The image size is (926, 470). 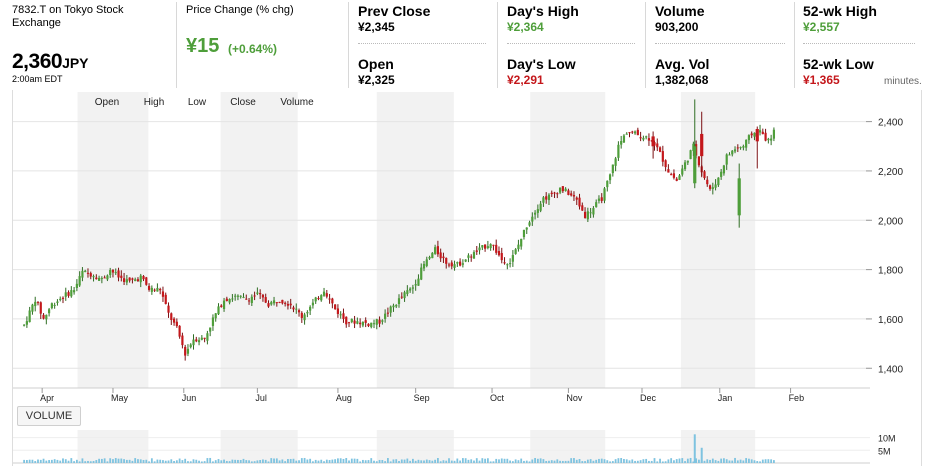 What do you see at coordinates (49, 416) in the screenshot?
I see `volume-button: VOLUME` at bounding box center [49, 416].